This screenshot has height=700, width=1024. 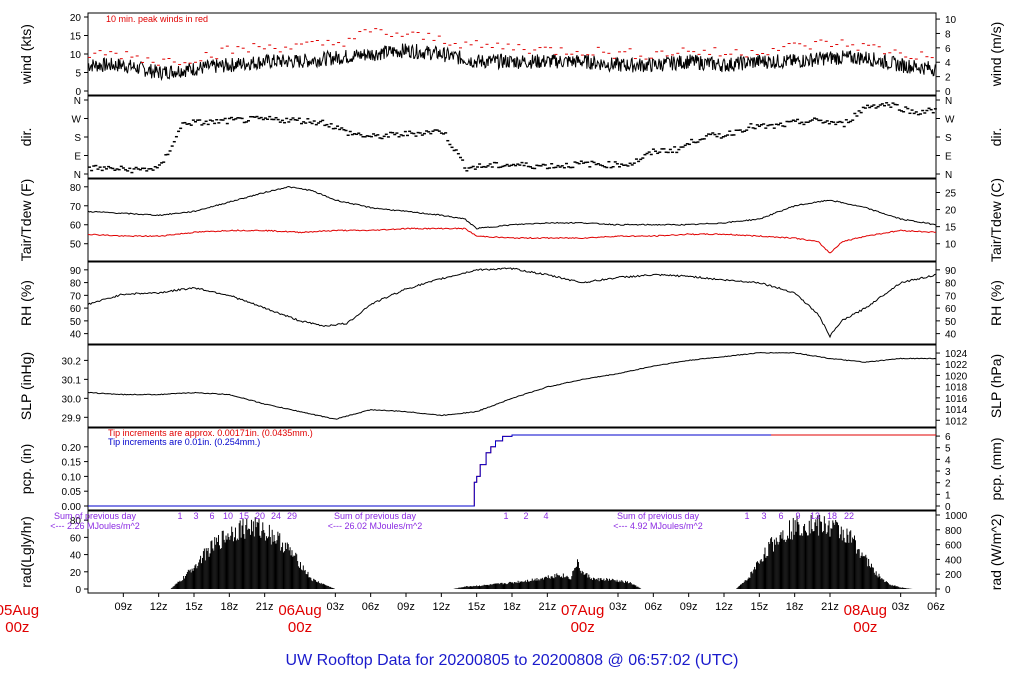 What do you see at coordinates (76, 296) in the screenshot?
I see `left-tick-label: 70` at bounding box center [76, 296].